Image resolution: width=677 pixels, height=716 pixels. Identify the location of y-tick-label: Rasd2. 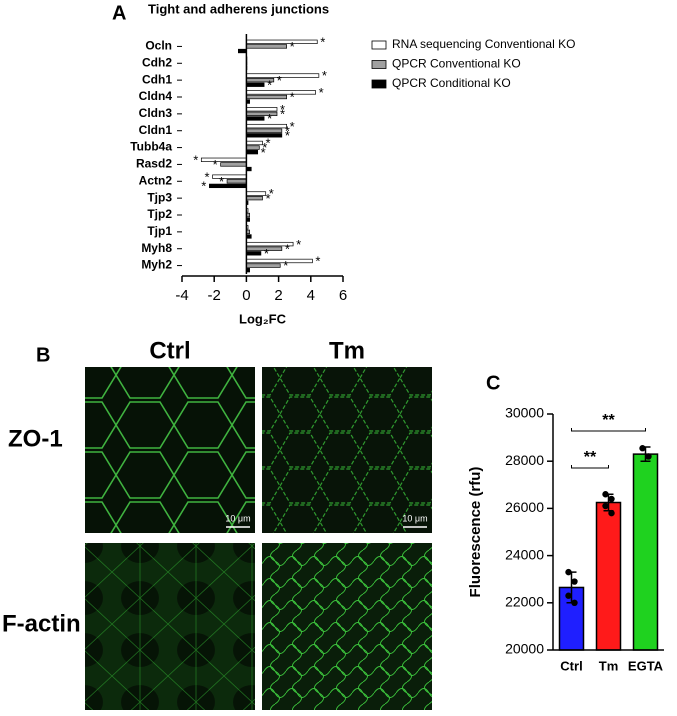
(154, 164).